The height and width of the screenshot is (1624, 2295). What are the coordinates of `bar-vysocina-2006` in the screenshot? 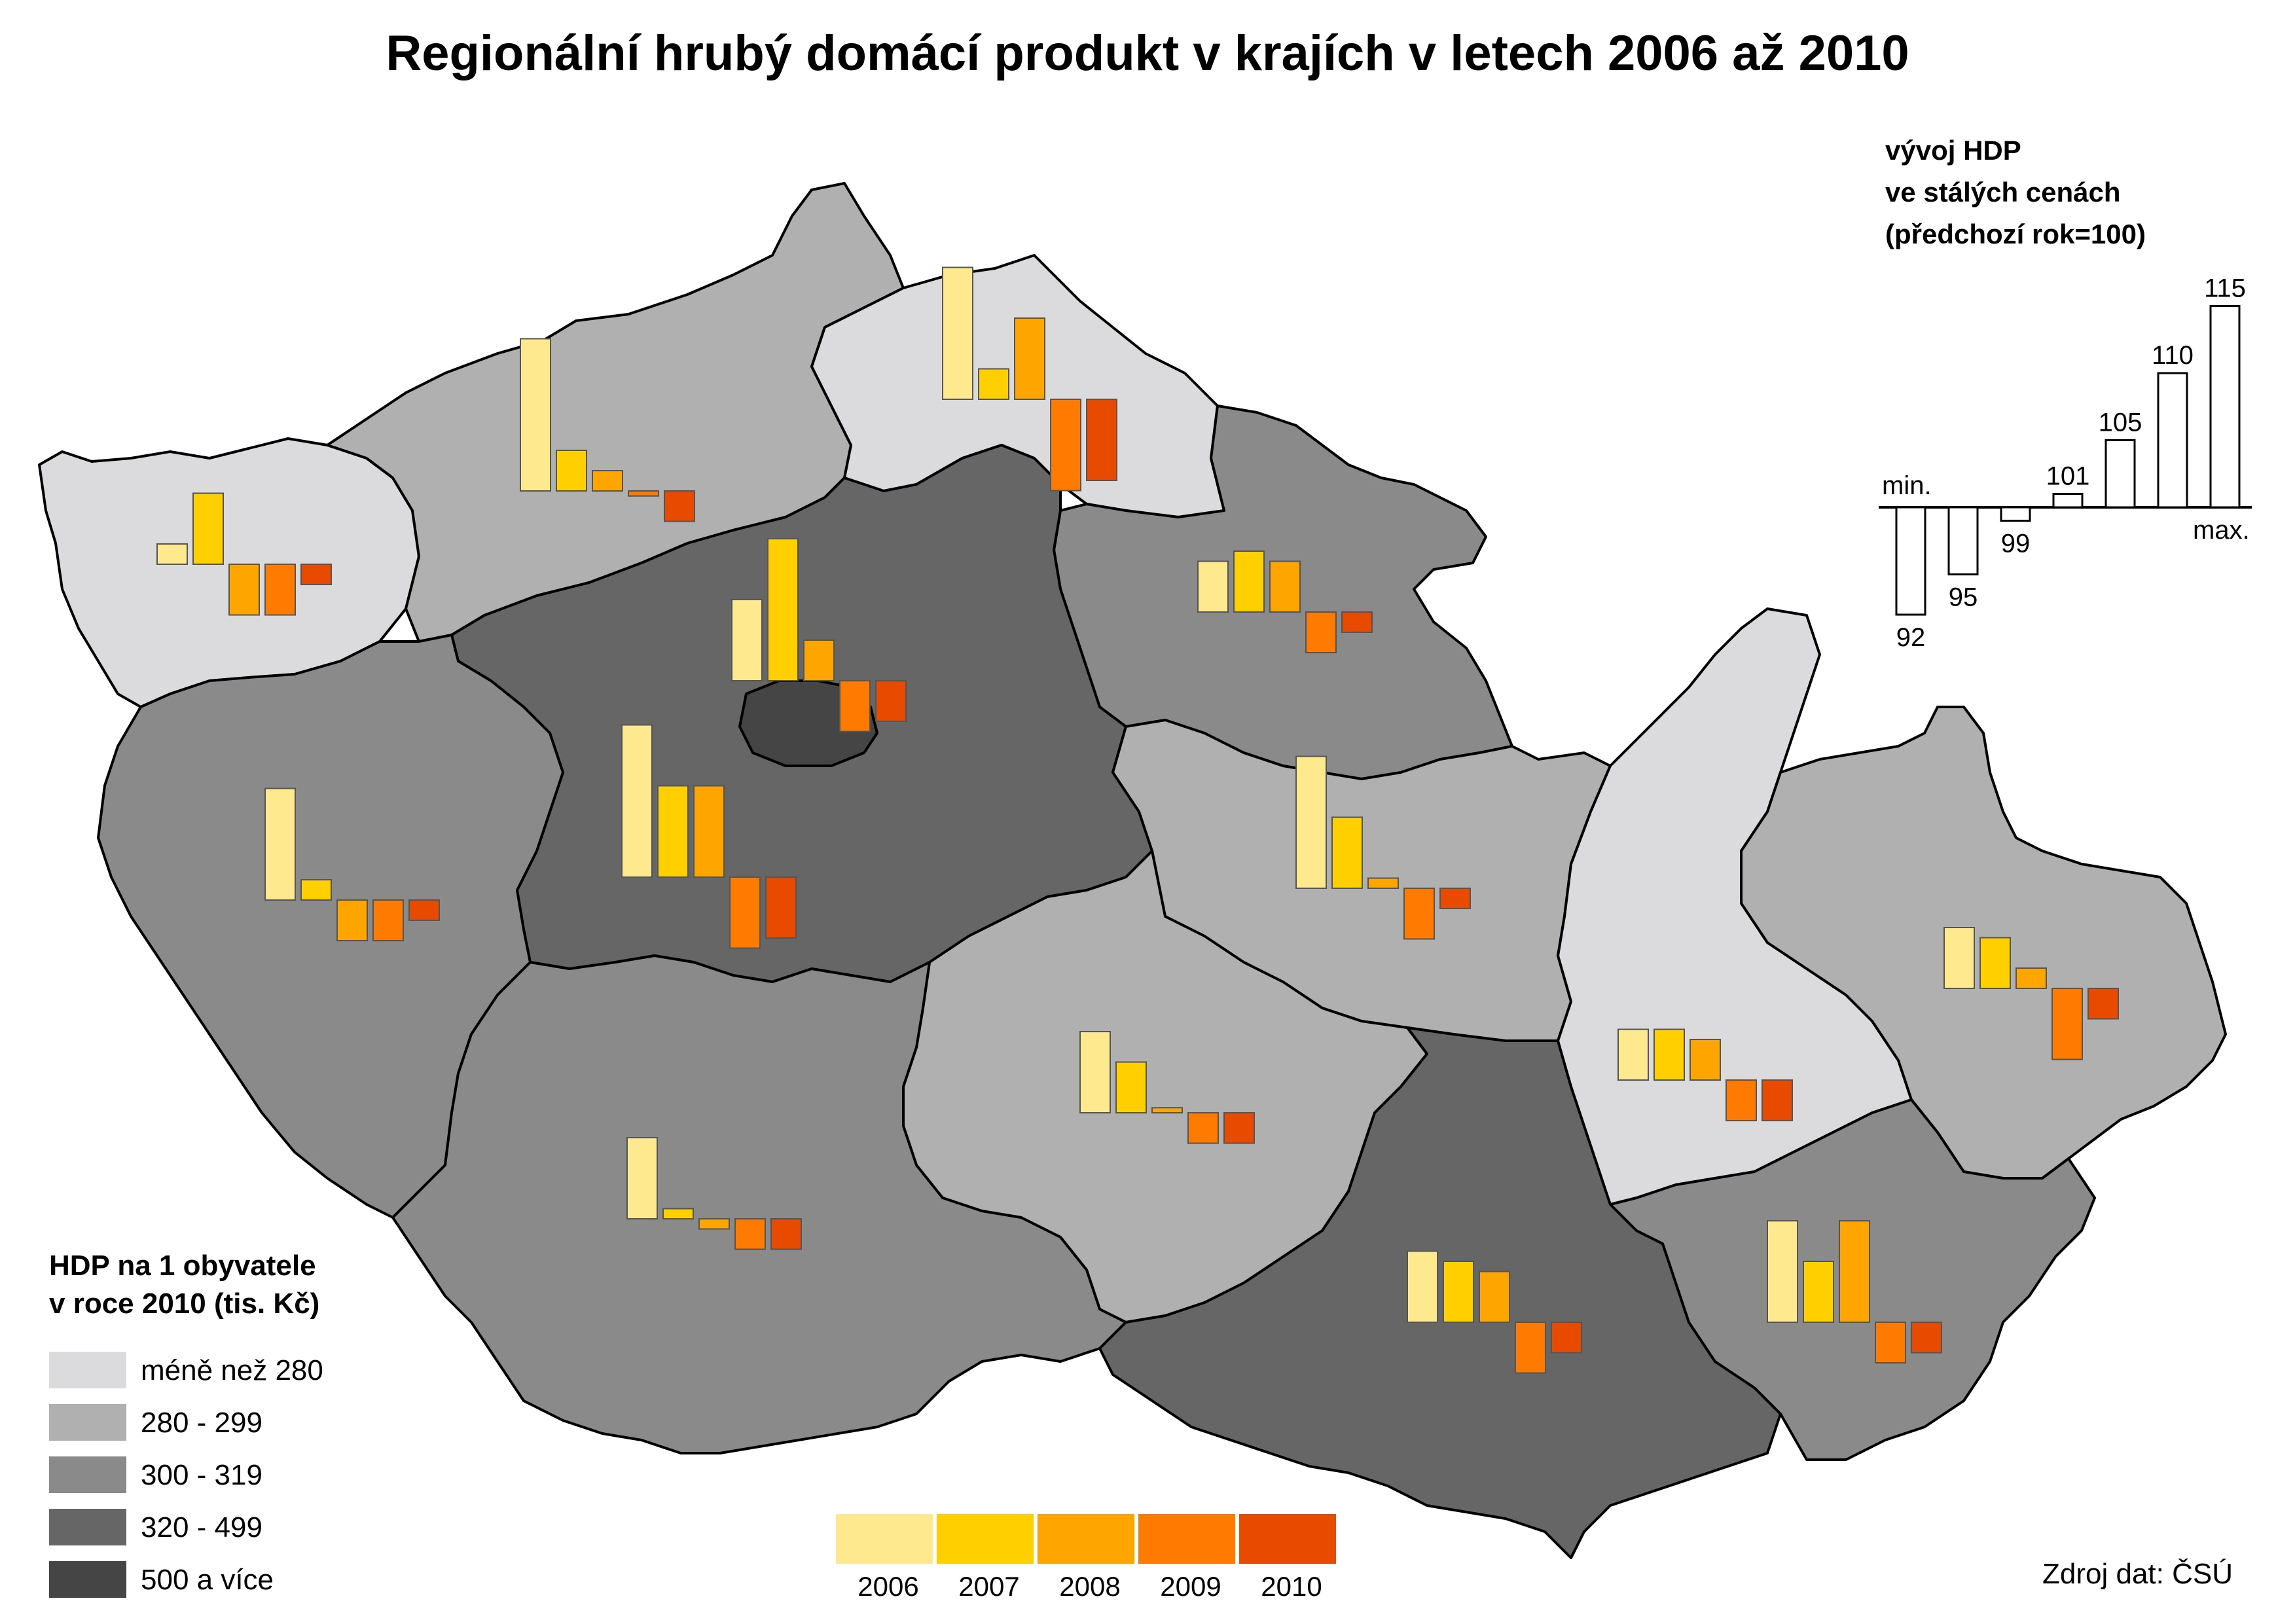 It's located at (1095, 1072).